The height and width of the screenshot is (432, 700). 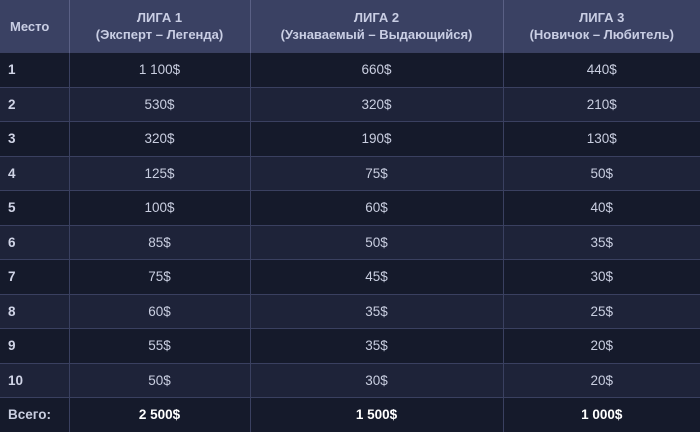 What do you see at coordinates (35, 311) in the screenshot?
I see `place-cell: 8` at bounding box center [35, 311].